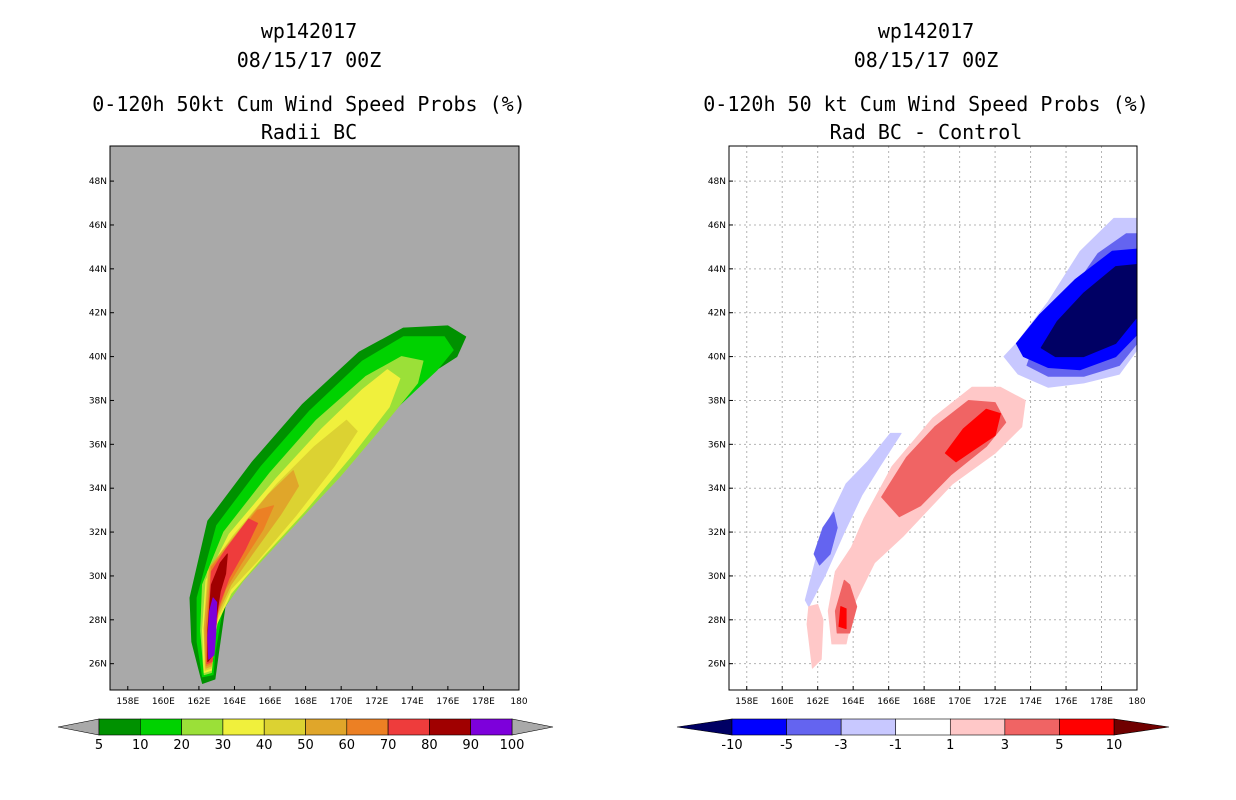 This screenshot has height=800, width=1236. What do you see at coordinates (470, 745) in the screenshot?
I see `left-colorbar-label: 90` at bounding box center [470, 745].